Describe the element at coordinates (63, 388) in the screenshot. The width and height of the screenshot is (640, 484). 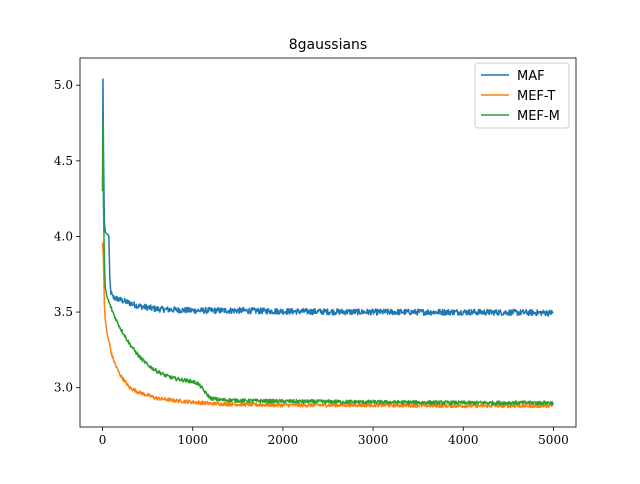
I see `y-tick-label: 3.0` at that location.